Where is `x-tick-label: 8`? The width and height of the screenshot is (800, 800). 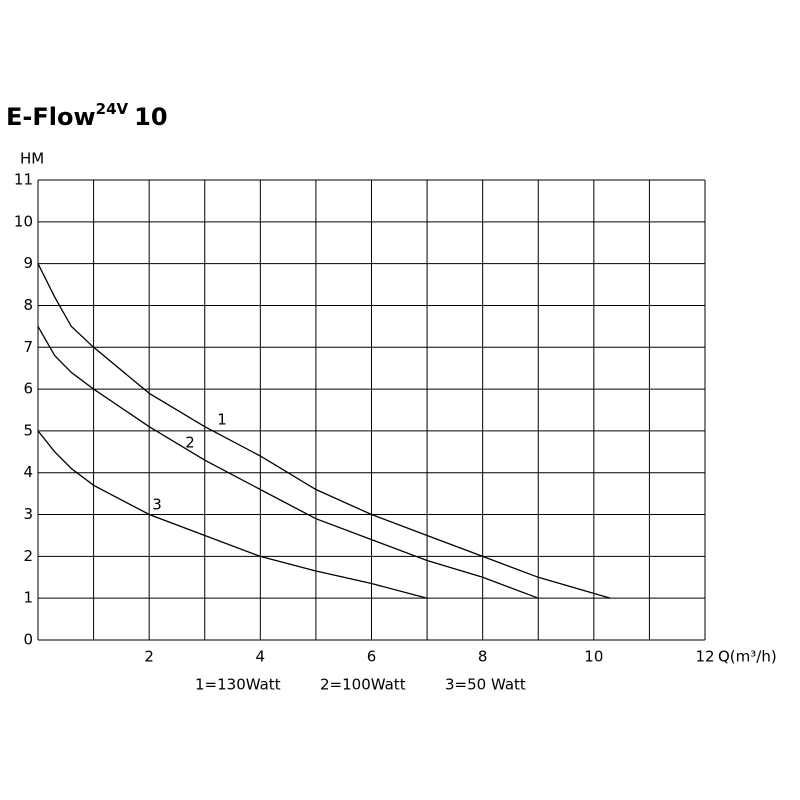
x-tick-label: 8 is located at coordinates (483, 657).